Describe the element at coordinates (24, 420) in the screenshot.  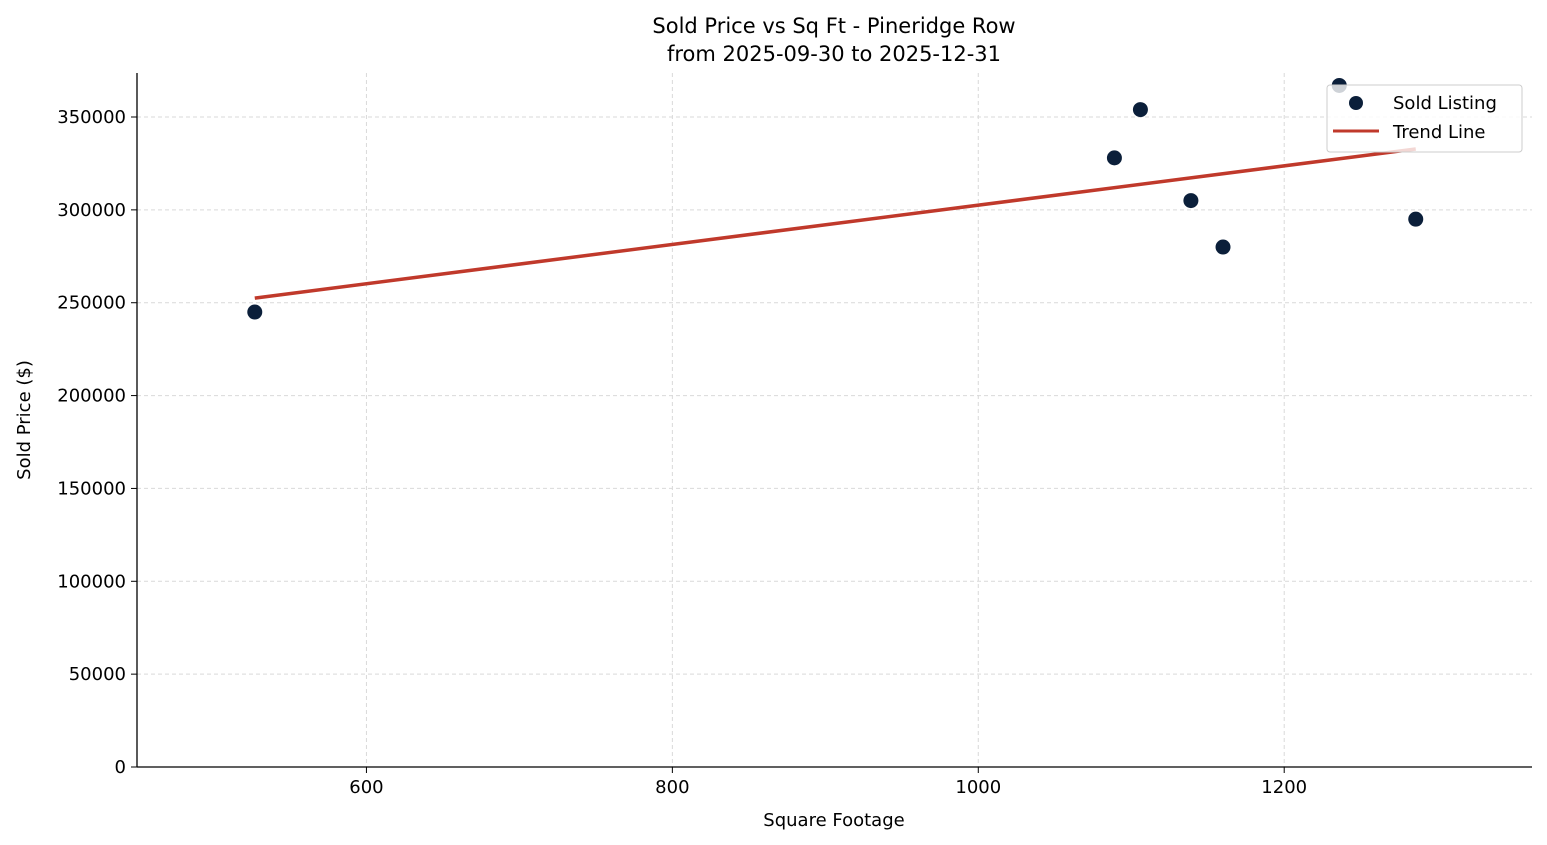
I see `y-axis-label: Sold Price ($)` at that location.